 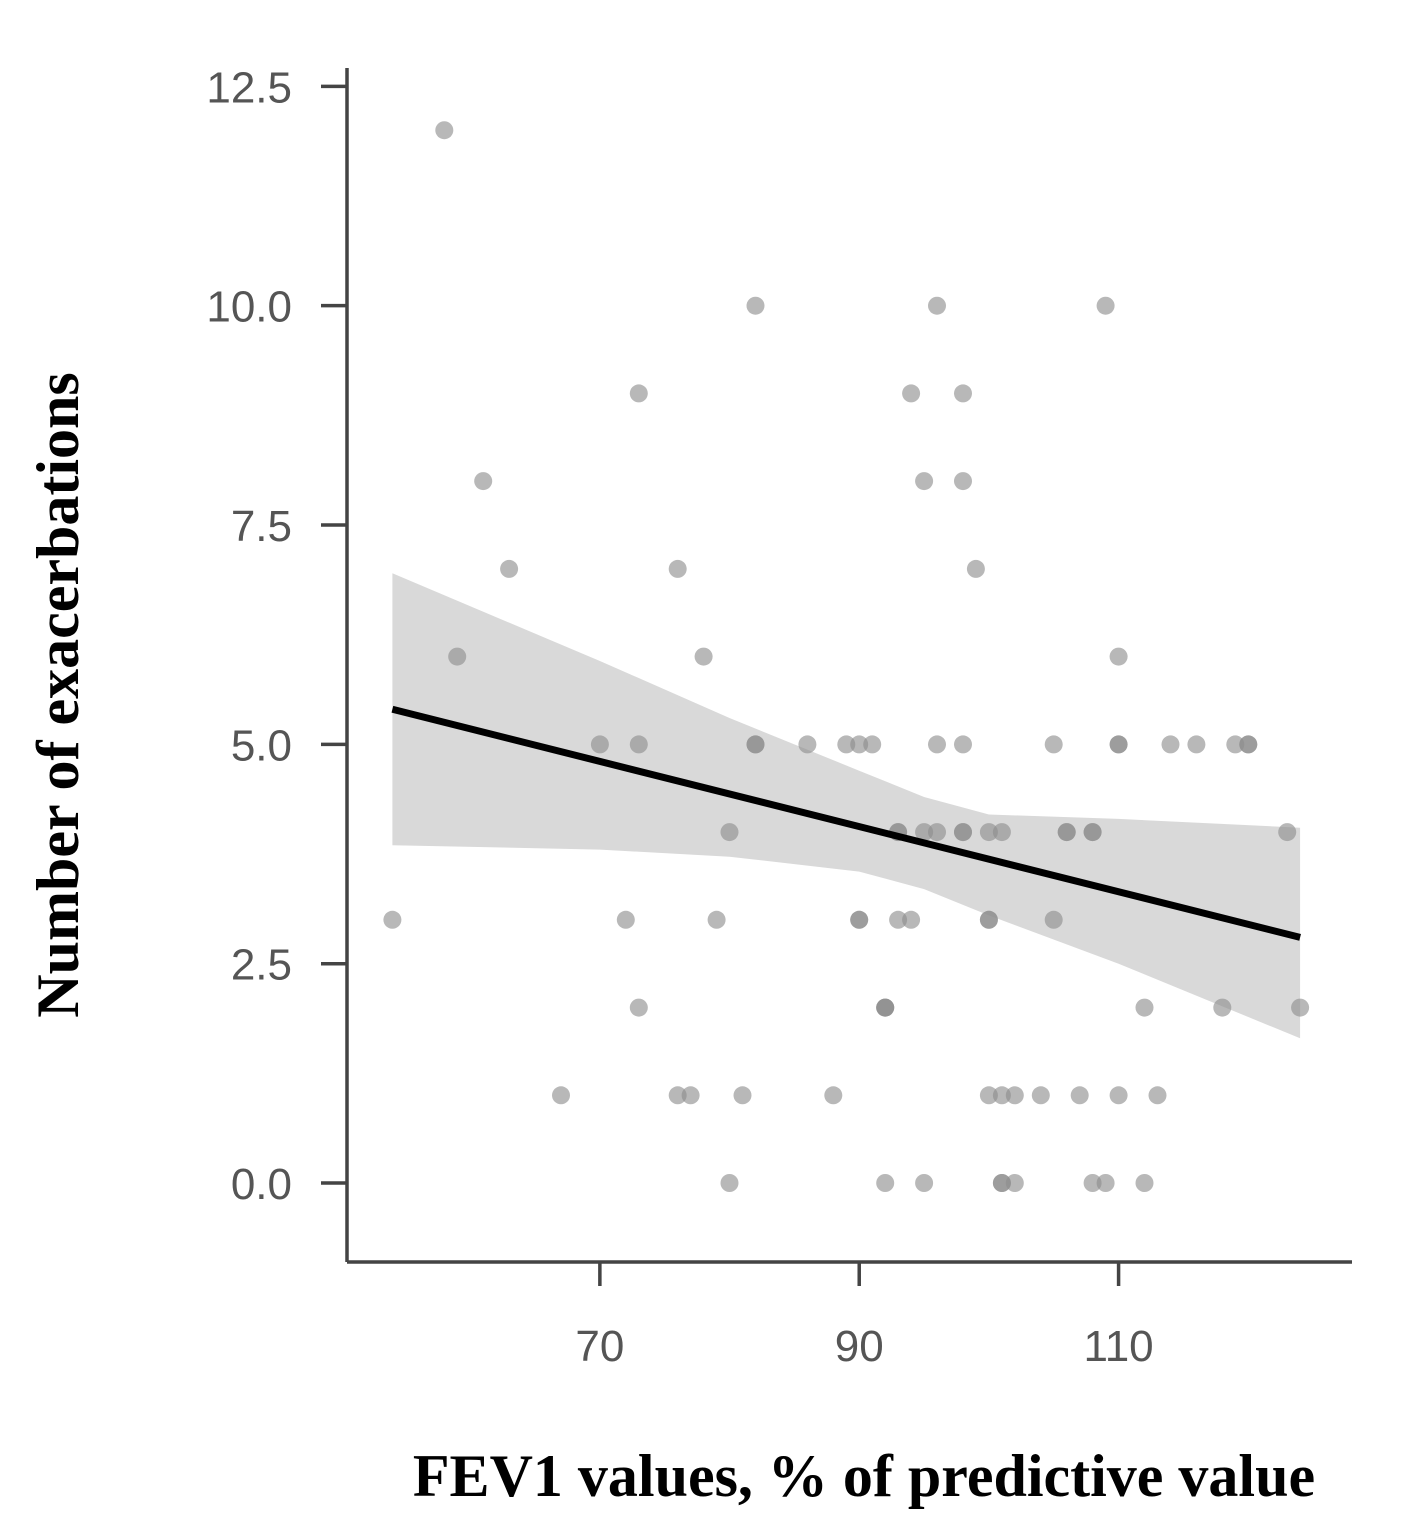 I want to click on x-axis-title: FEV1 values, % of predictive value, so click(x=864, y=1476).